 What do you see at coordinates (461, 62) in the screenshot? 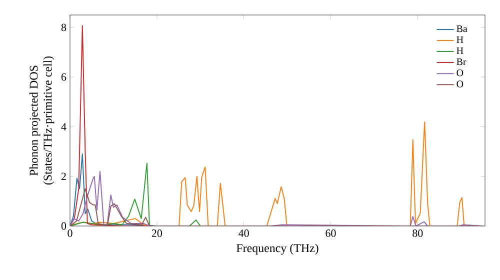
I see `legend-label: Br` at bounding box center [461, 62].